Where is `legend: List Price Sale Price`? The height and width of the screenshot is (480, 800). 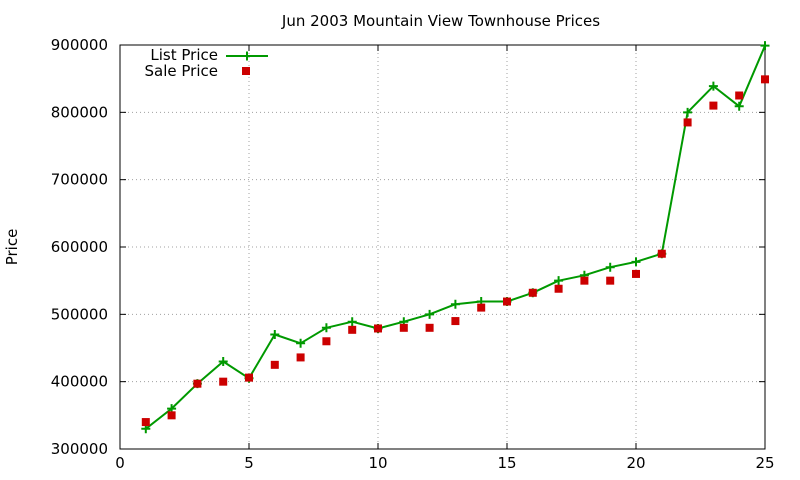 legend: List Price Sale Price is located at coordinates (206, 63).